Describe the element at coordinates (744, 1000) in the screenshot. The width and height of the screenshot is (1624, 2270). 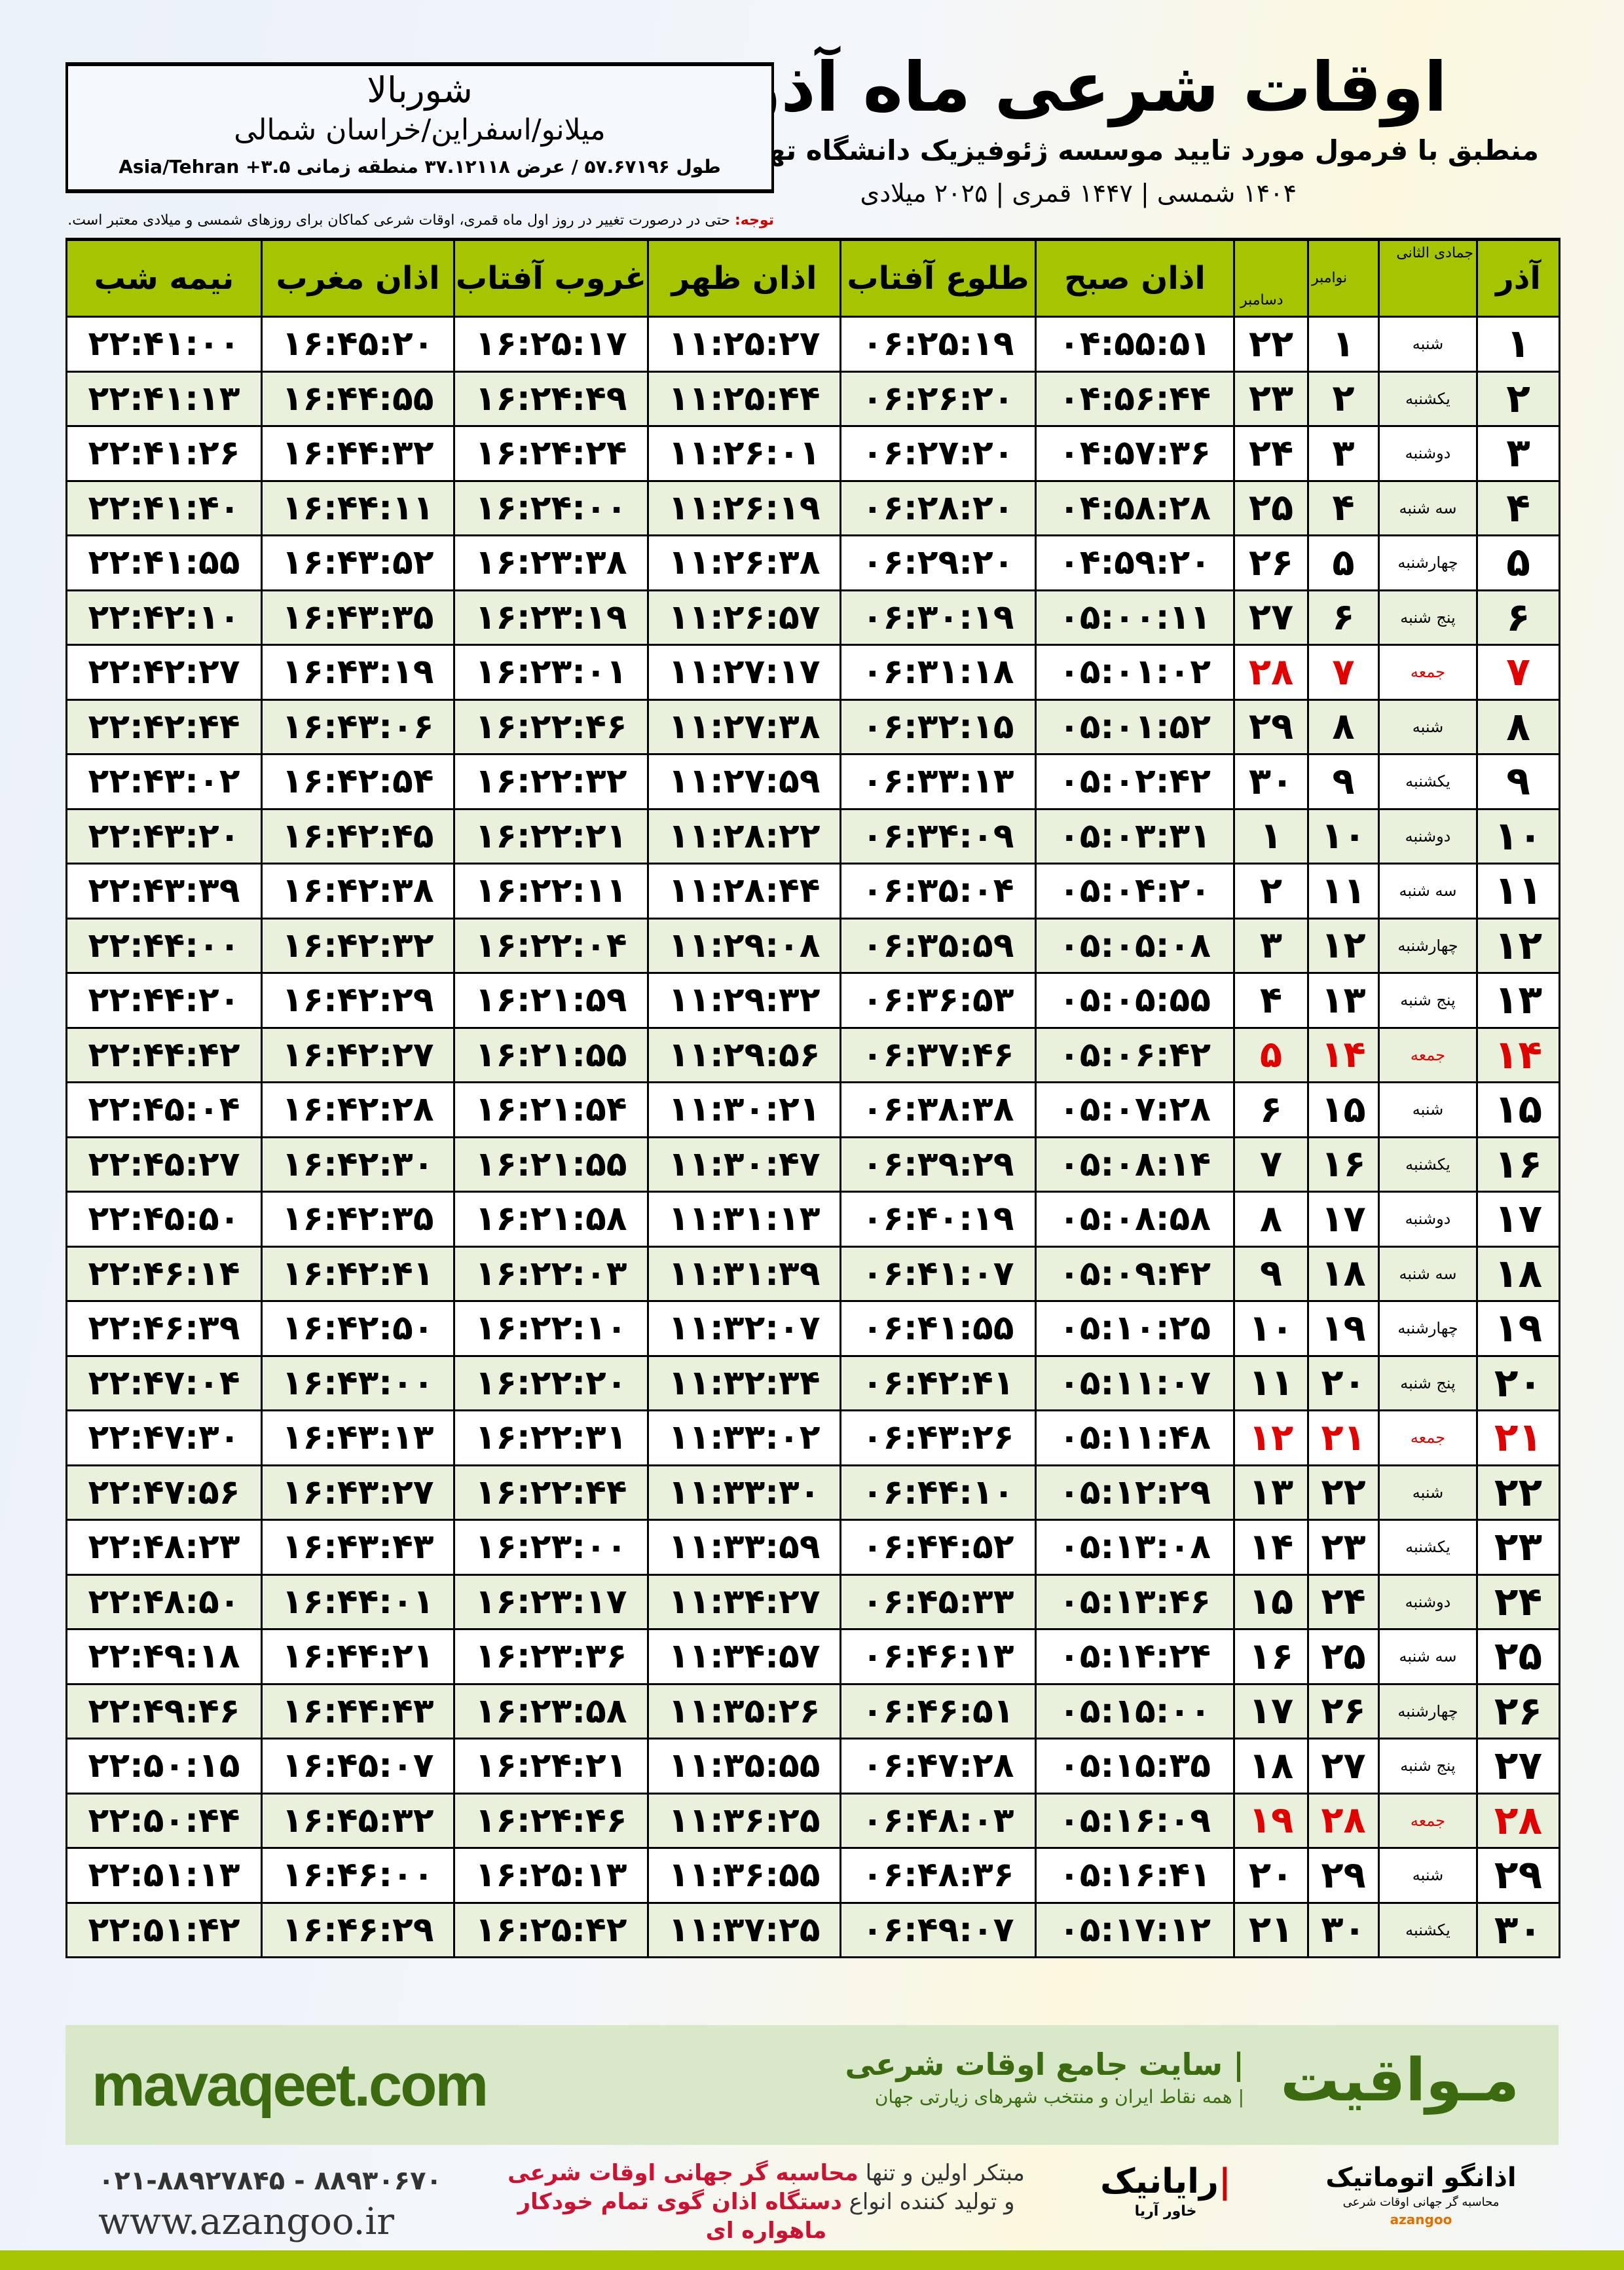
I see `cell-zohr: ۱۱:۲۹:۳۲` at that location.